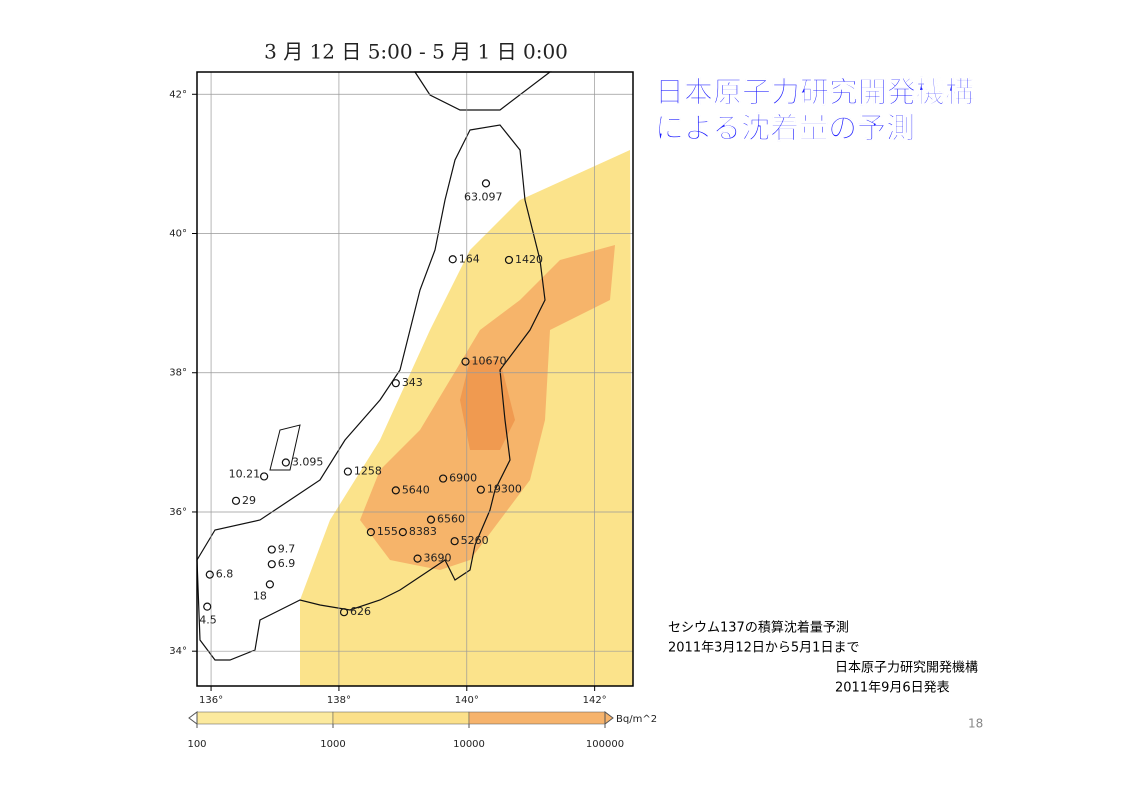  I want to click on station-label: 343, so click(412, 382).